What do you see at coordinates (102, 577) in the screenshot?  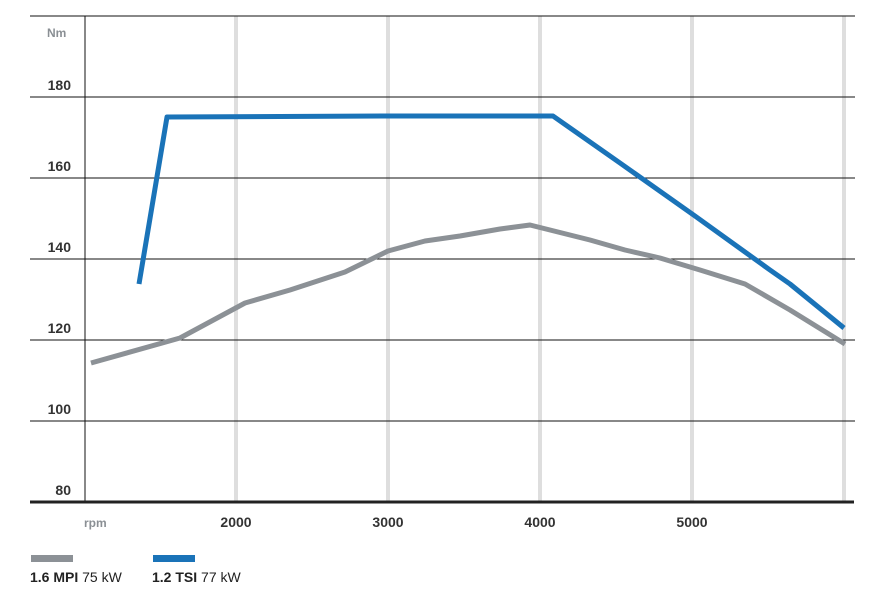 I see `legend-series-power-mpi: 75 kW` at bounding box center [102, 577].